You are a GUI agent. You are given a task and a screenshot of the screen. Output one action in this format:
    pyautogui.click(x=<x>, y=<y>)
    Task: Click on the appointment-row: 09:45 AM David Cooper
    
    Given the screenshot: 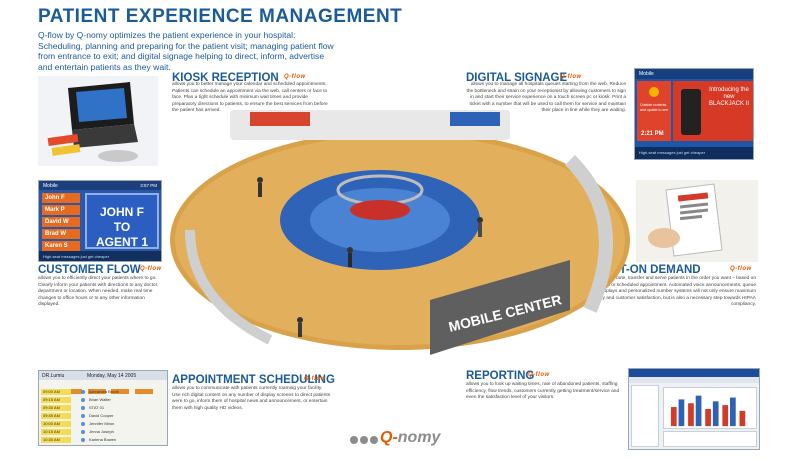 What is the action you would take?
    pyautogui.click(x=103, y=416)
    